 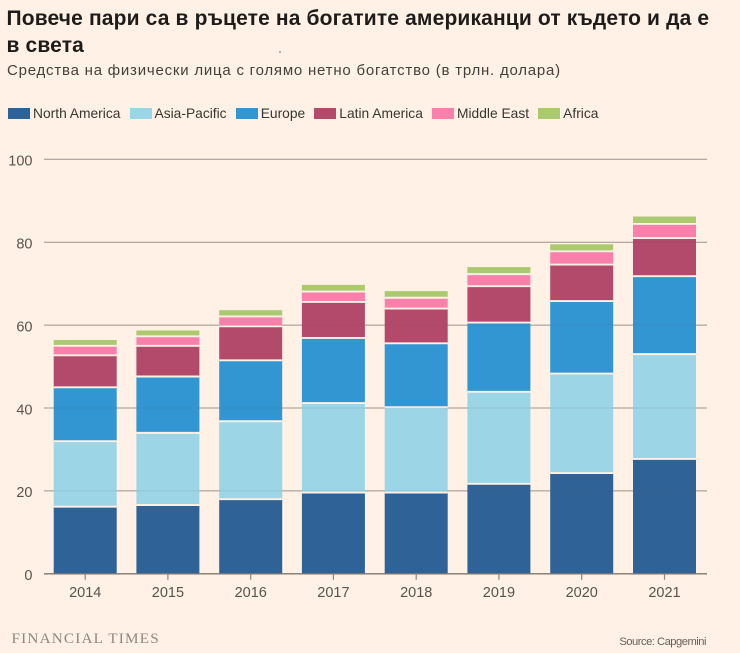 I want to click on svg-text: 2021, so click(x=664, y=593).